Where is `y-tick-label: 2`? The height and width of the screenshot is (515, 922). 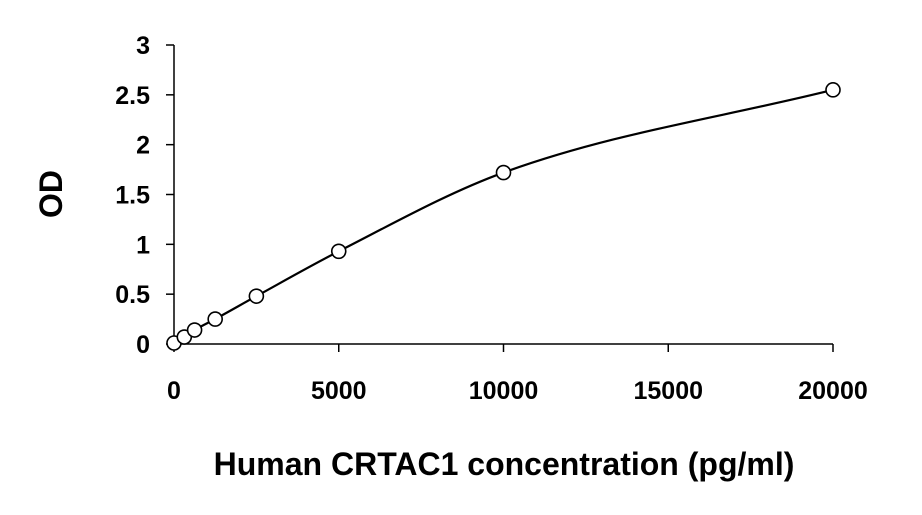
y-tick-label: 2 is located at coordinates (143, 146).